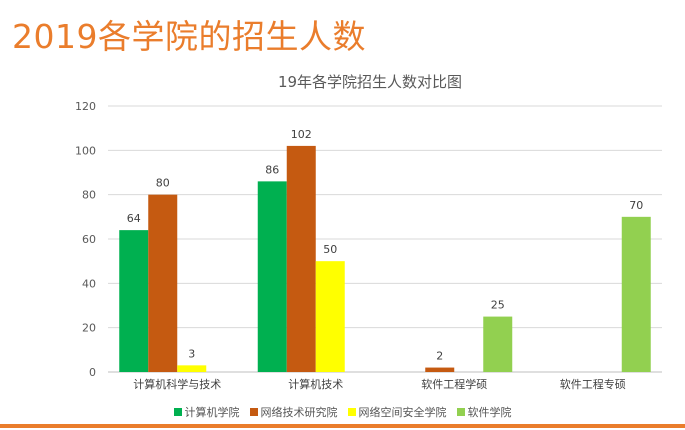 Image resolution: width=685 pixels, height=430 pixels. I want to click on y-tick-label: 100, so click(85, 150).